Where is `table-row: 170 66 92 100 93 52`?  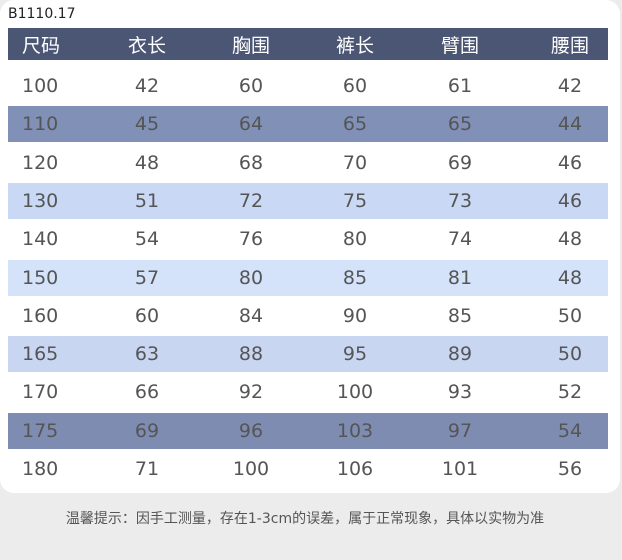 table-row: 170 66 92 100 93 52 is located at coordinates (308, 392).